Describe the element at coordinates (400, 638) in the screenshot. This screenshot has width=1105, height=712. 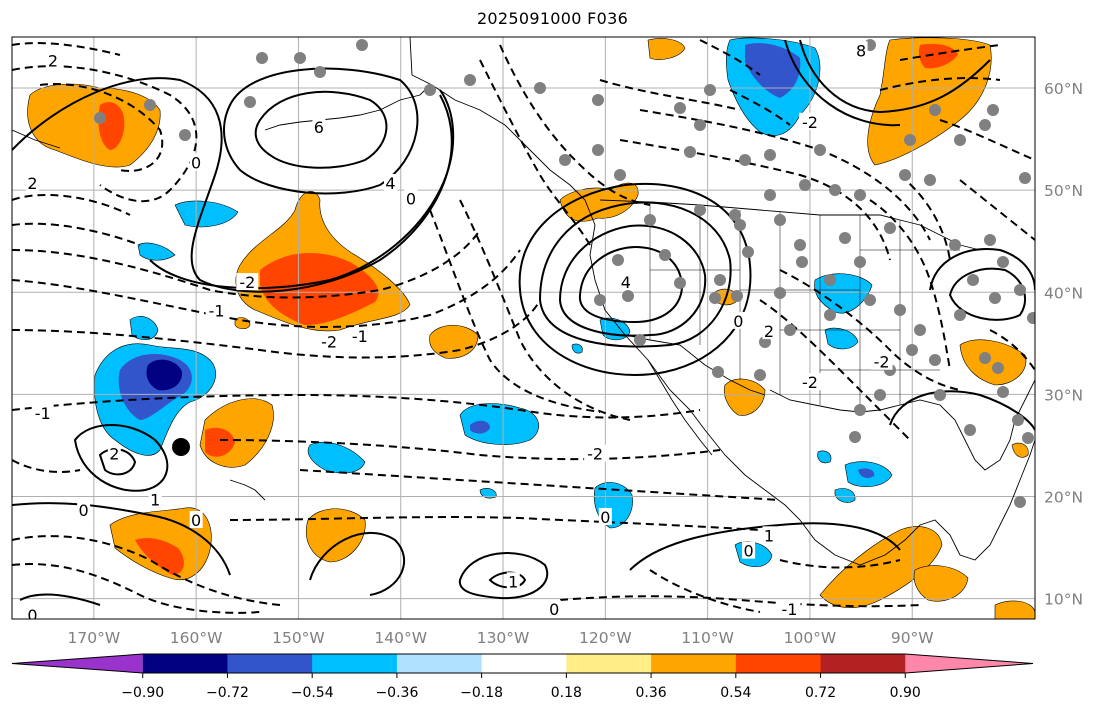
I see `lon-tick-label: 140°W` at that location.